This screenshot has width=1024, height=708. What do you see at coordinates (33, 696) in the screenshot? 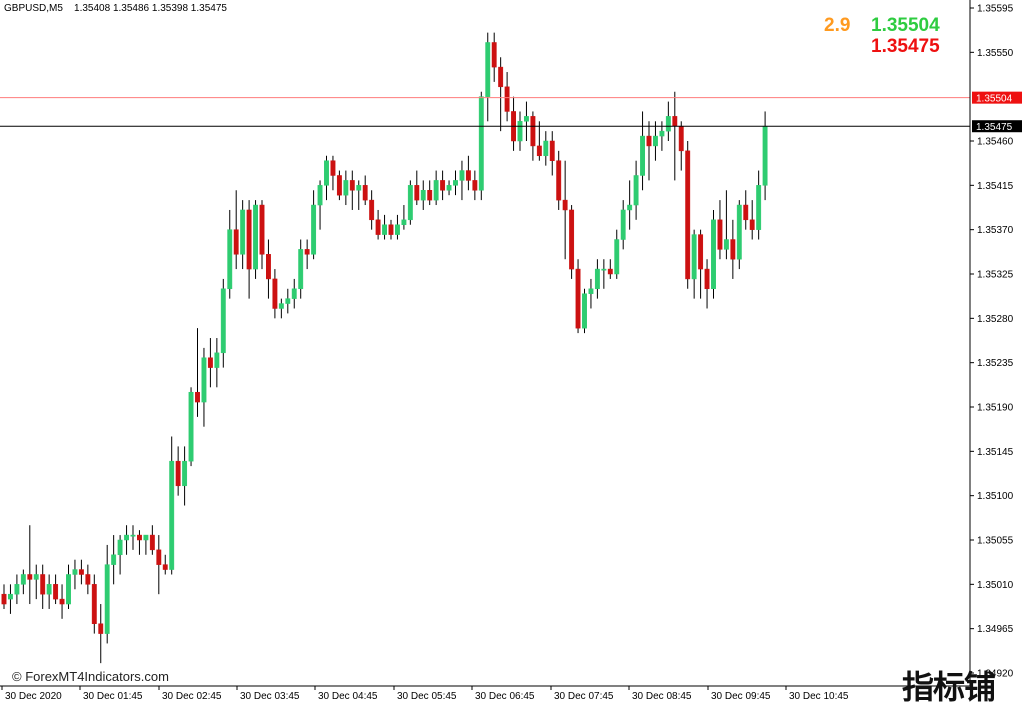
I see `time-tick-label: 30 Dec 2020` at bounding box center [33, 696].